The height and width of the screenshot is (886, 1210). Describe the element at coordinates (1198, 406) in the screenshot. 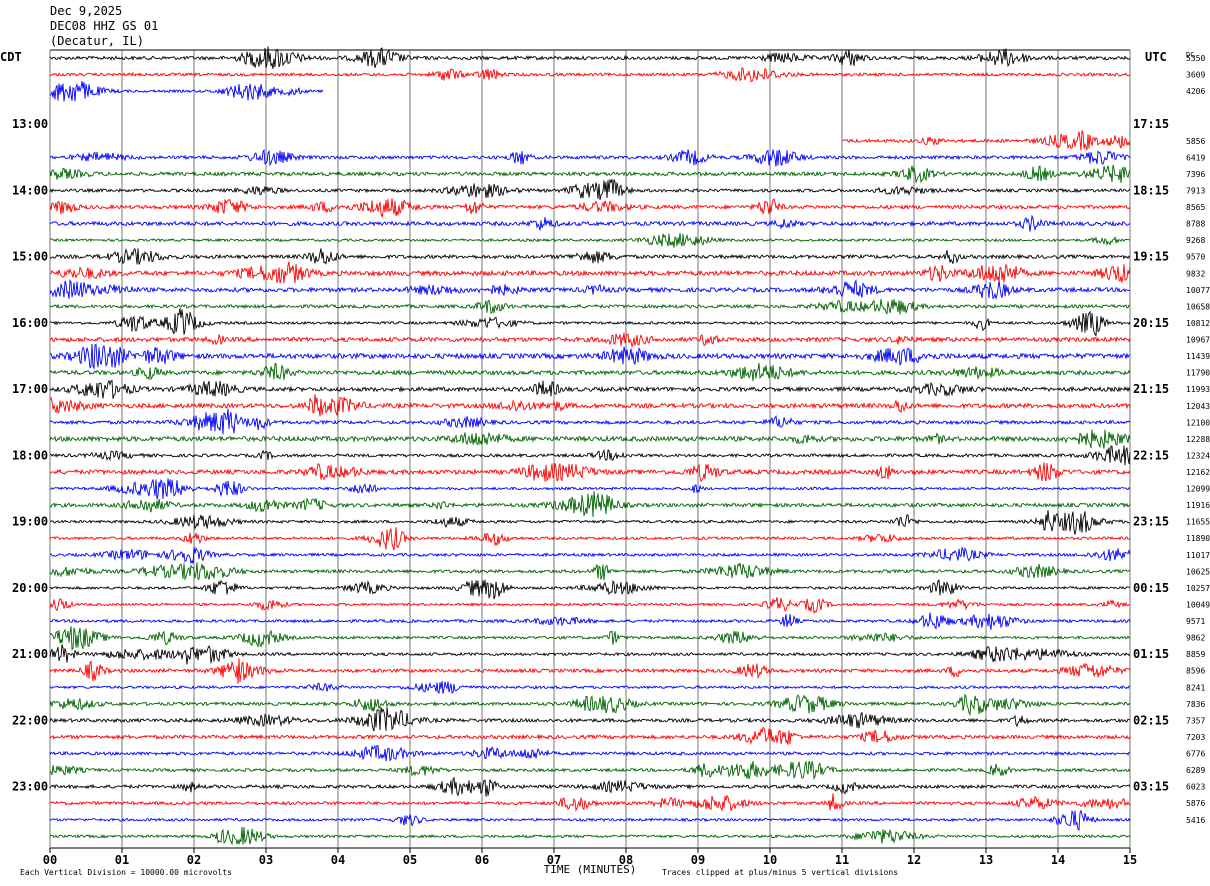

I see `dc-offset-label: 12043` at that location.